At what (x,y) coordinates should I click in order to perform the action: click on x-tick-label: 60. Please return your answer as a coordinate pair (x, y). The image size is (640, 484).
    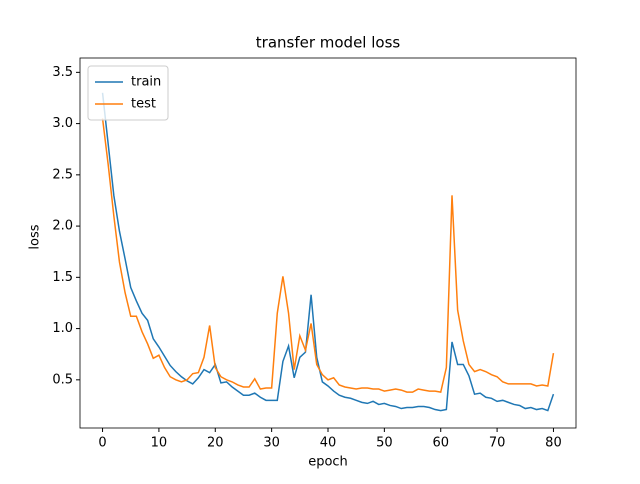
    Looking at the image, I should click on (440, 443).